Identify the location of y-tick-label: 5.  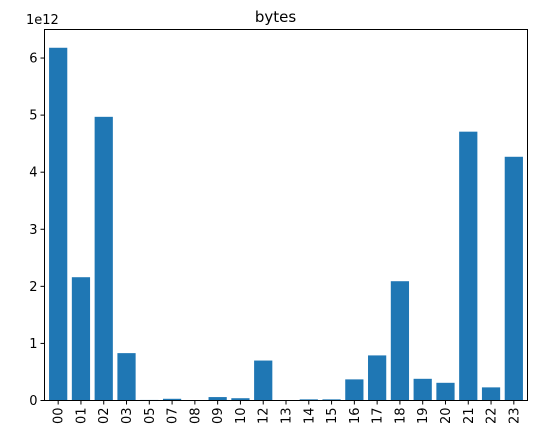
(33, 116).